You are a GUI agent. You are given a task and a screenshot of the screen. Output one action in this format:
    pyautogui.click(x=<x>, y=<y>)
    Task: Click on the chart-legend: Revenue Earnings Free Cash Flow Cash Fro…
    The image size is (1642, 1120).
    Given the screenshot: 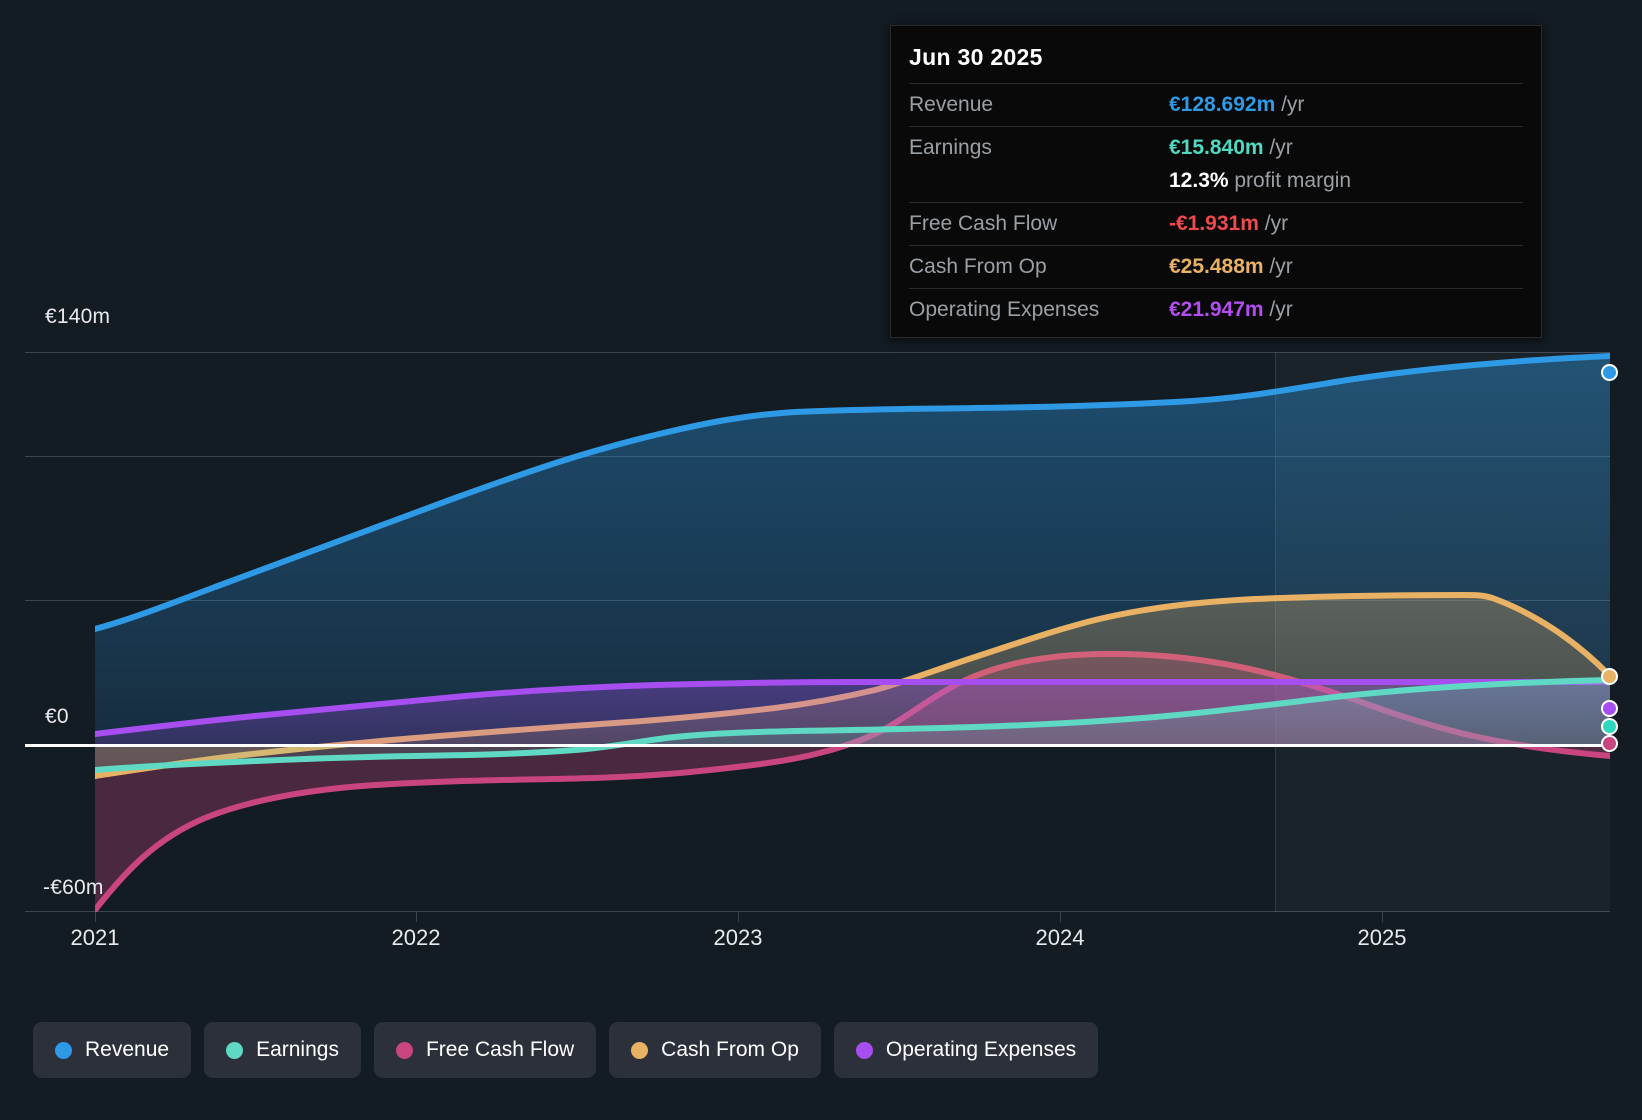 What is the action you would take?
    pyautogui.click(x=566, y=1050)
    